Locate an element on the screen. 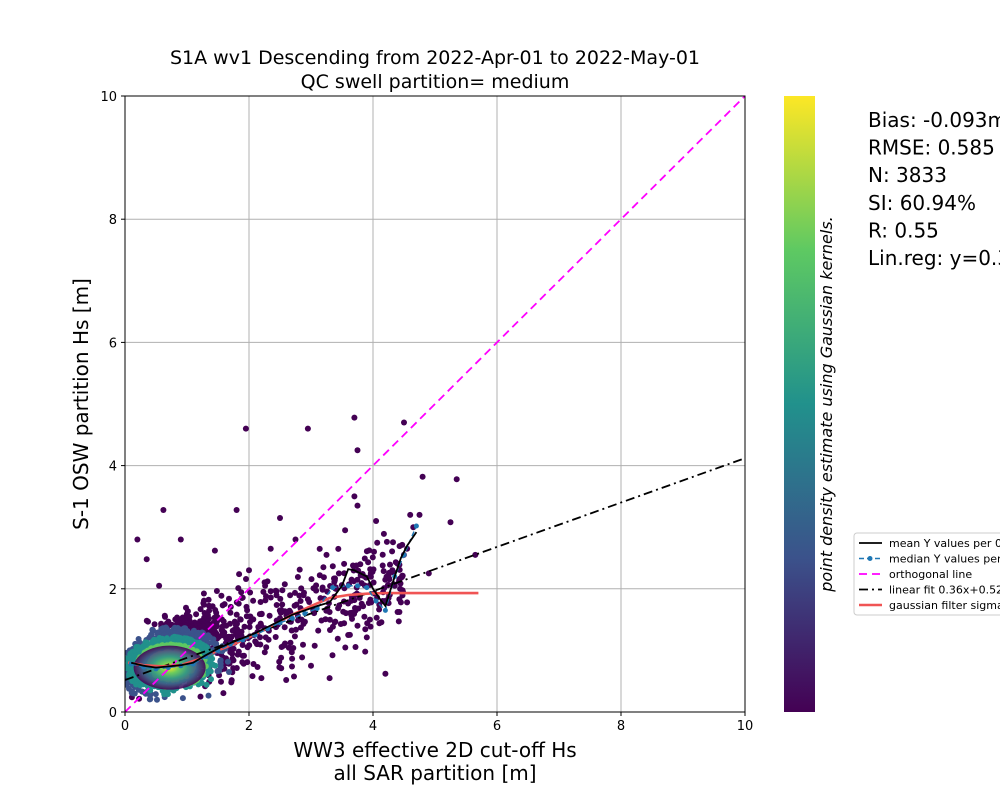 The width and height of the screenshot is (1000, 800). series-line-mean is located at coordinates (274, 600).